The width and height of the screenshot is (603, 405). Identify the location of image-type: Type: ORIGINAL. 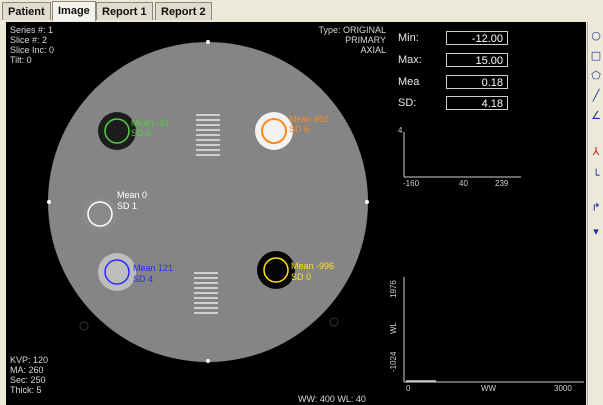
(352, 30).